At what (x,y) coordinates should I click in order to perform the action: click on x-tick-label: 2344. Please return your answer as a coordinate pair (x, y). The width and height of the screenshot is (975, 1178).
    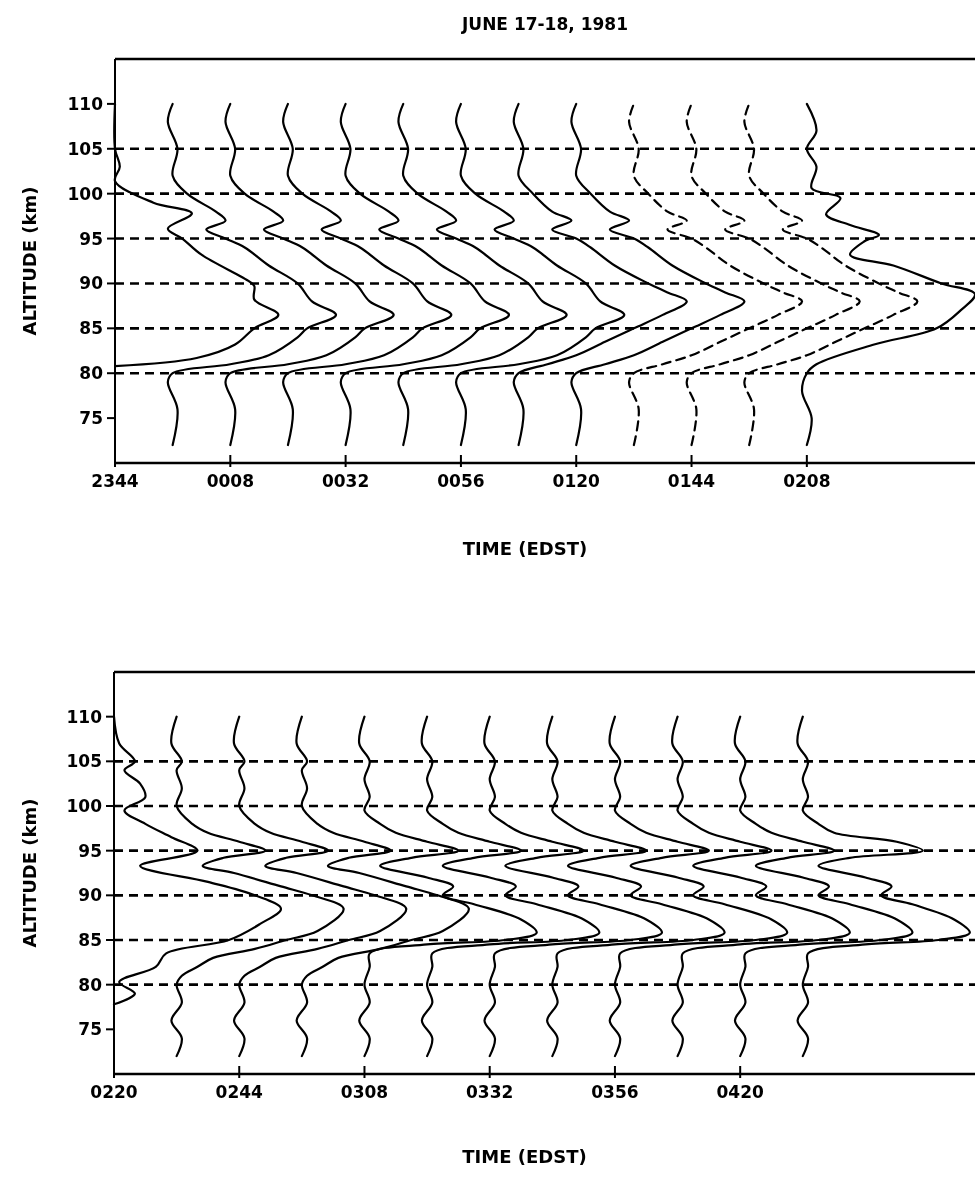
    Looking at the image, I should click on (115, 481).